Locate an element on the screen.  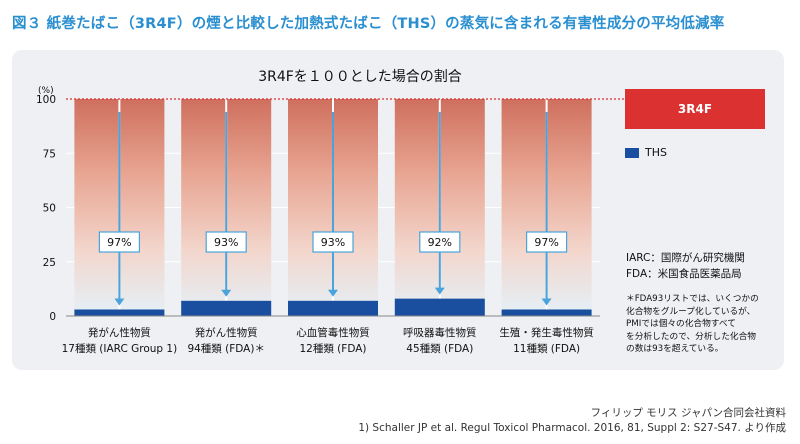
y-tick-label: 0 is located at coordinates (52, 317).